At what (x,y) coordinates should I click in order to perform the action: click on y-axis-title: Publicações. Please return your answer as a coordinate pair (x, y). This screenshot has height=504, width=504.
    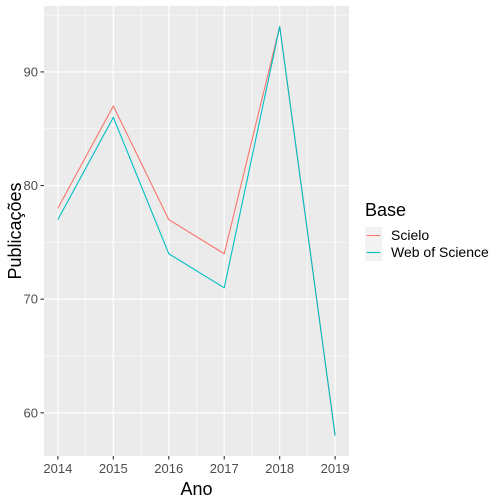
    Looking at the image, I should click on (15, 230).